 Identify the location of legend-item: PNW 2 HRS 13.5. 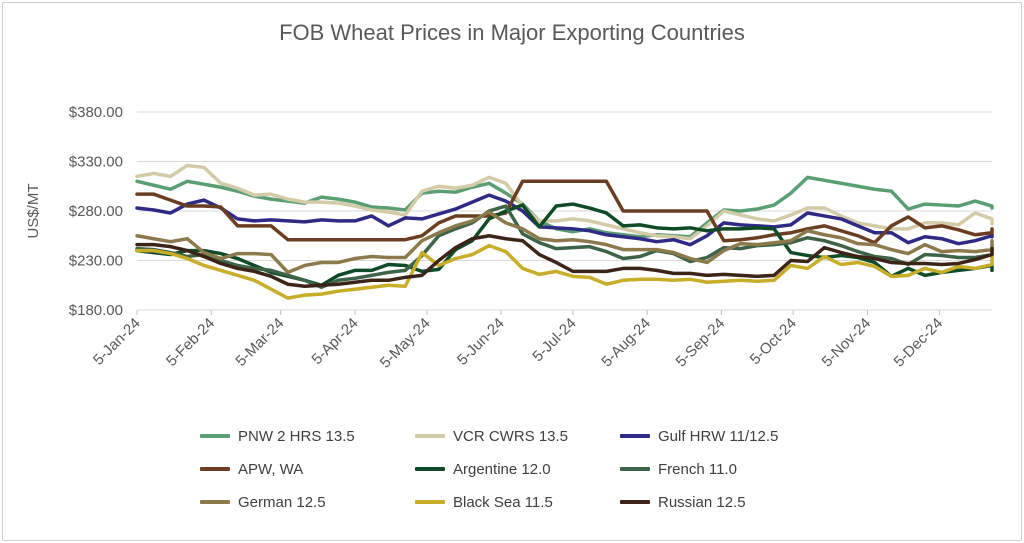
(277, 436).